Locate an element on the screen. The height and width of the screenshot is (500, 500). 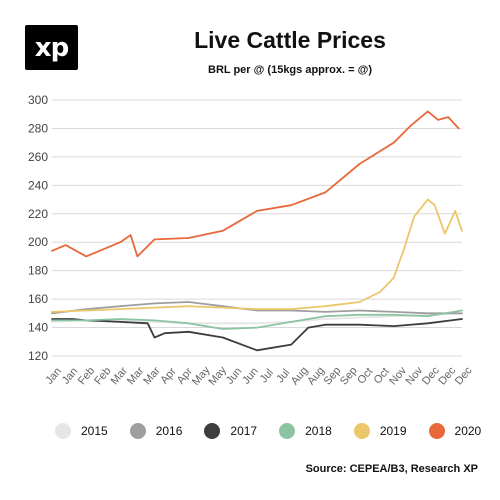
y-tick-label: 160 is located at coordinates (38, 299).